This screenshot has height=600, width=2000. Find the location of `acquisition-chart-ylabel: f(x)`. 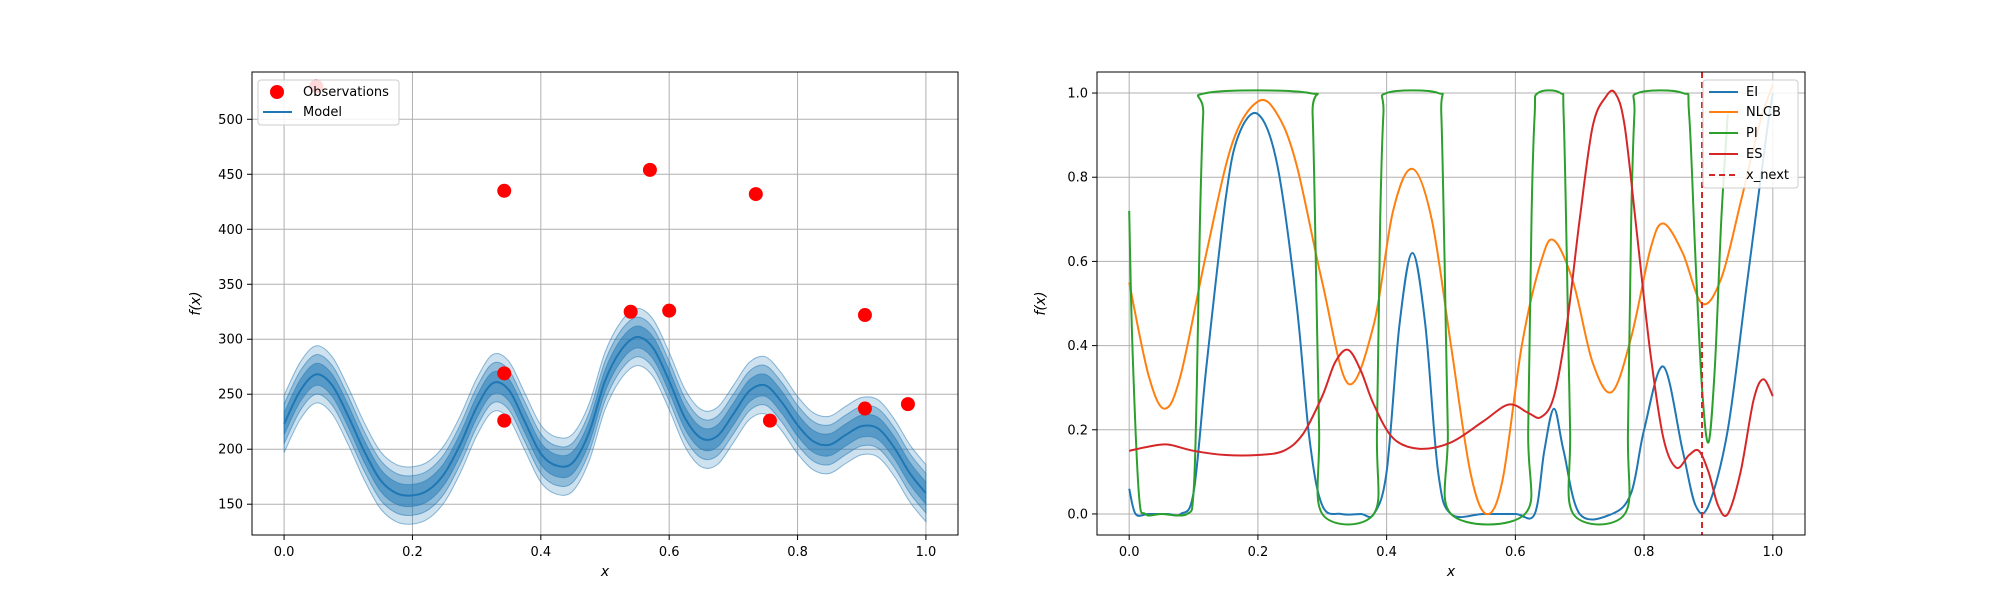

acquisition-chart-ylabel: f(x) is located at coordinates (1041, 303).